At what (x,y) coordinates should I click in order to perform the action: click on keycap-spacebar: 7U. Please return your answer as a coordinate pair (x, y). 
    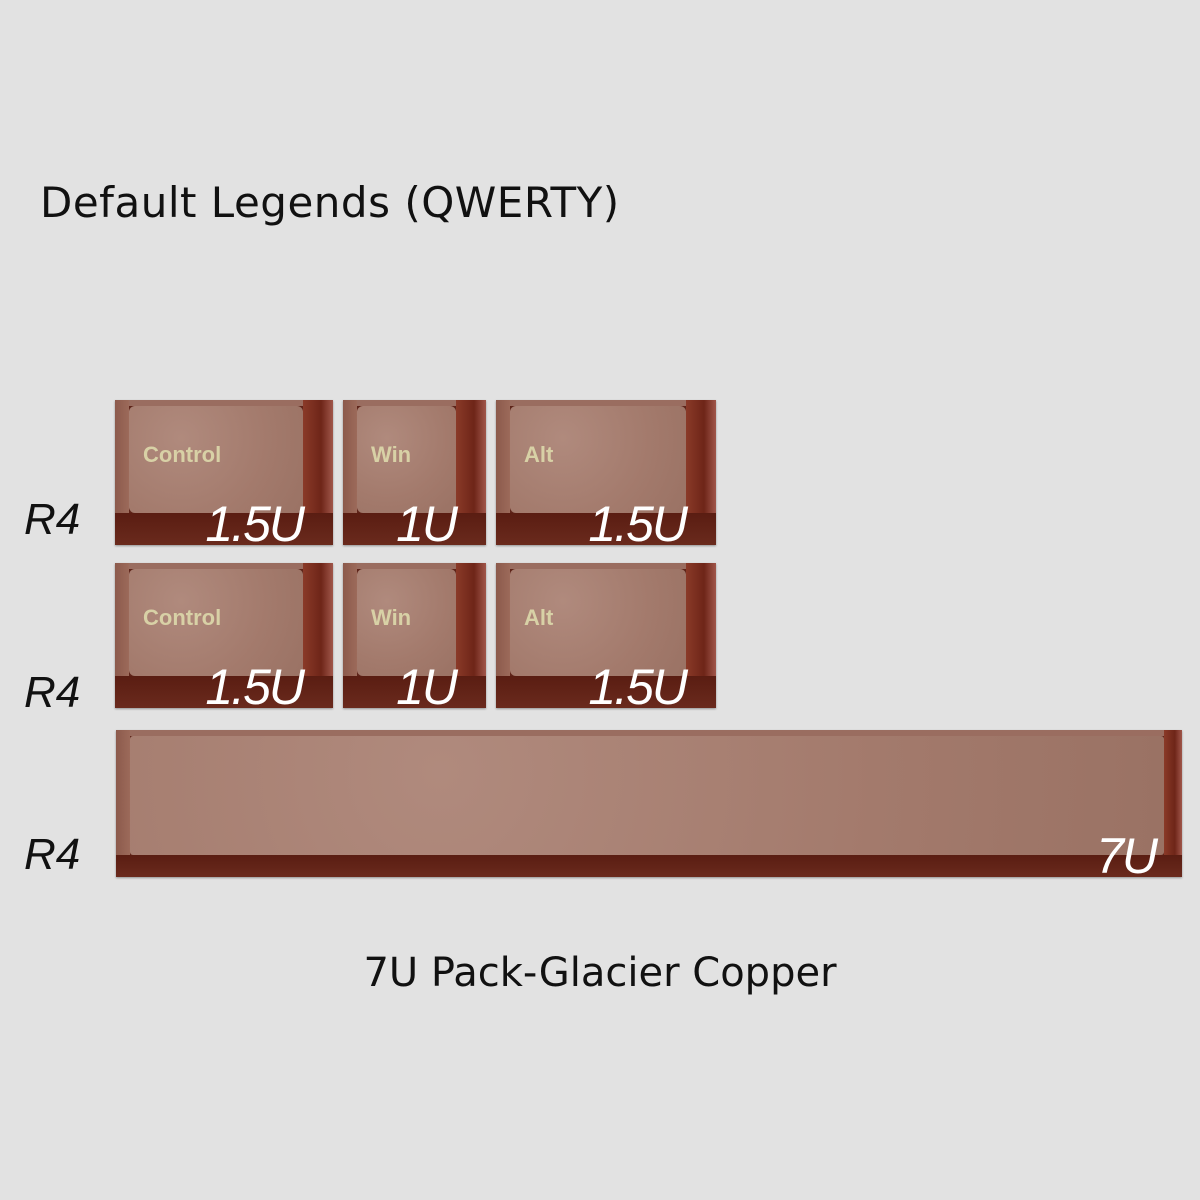
    Looking at the image, I should click on (649, 803).